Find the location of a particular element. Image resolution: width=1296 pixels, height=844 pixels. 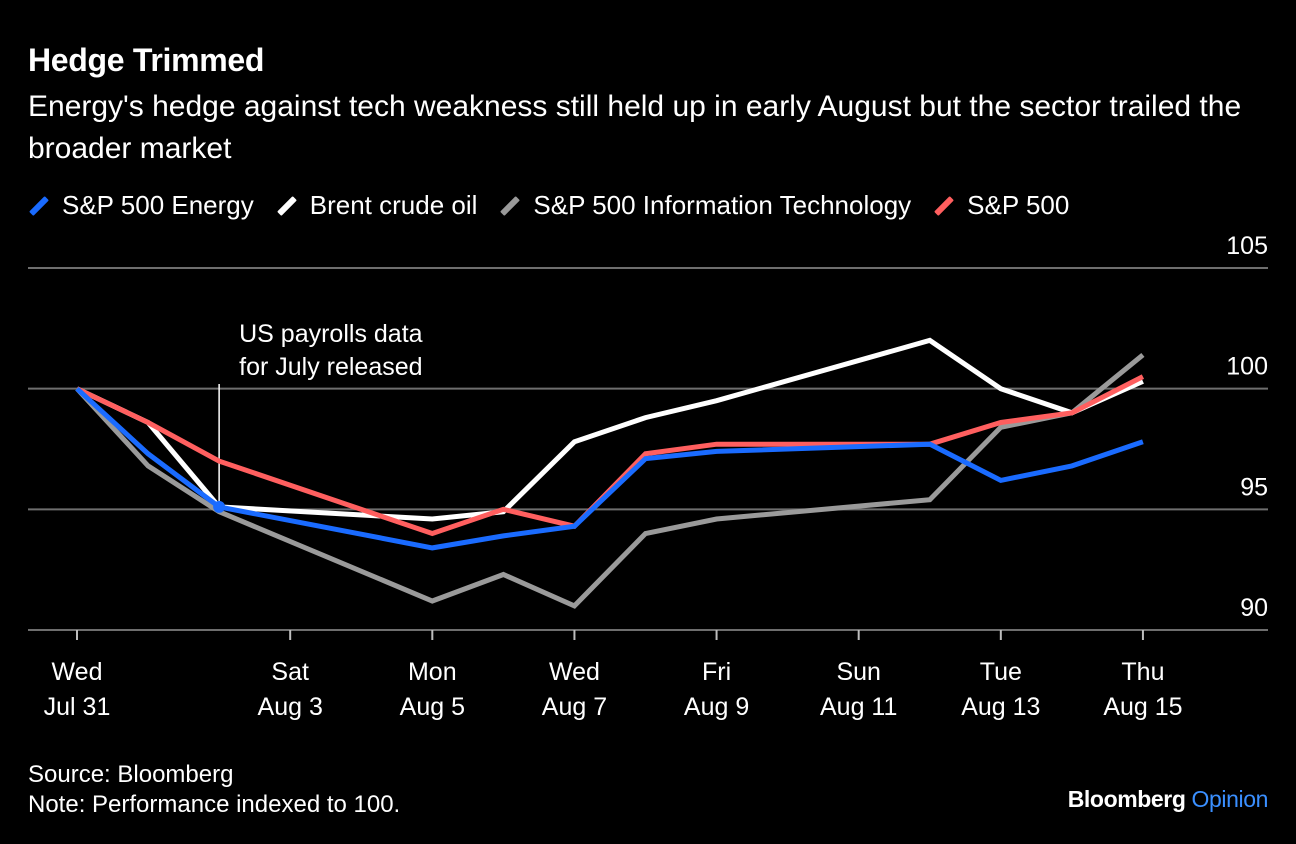

y-tick-label: 105 is located at coordinates (1247, 246).